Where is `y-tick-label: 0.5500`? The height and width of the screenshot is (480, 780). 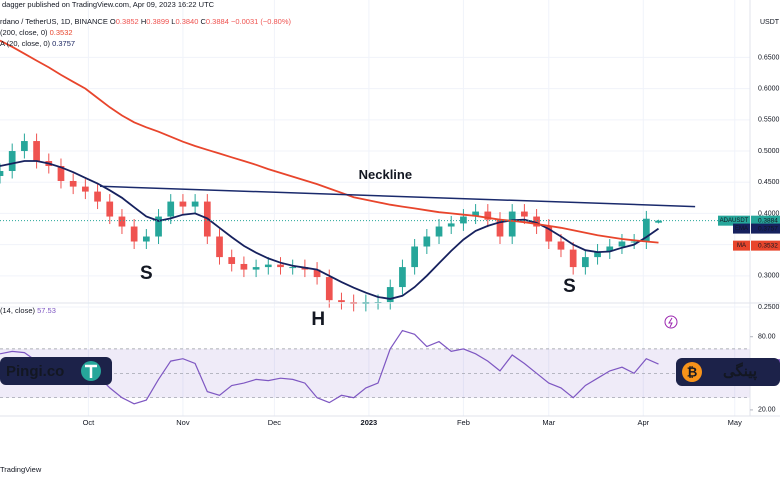 y-tick-label: 0.5500 is located at coordinates (769, 120).